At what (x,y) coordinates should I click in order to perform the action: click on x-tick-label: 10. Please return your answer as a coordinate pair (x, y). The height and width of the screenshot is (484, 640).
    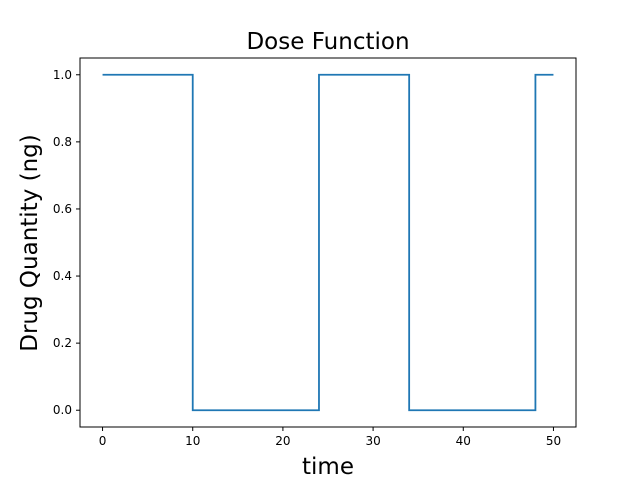
    Looking at the image, I should click on (192, 441).